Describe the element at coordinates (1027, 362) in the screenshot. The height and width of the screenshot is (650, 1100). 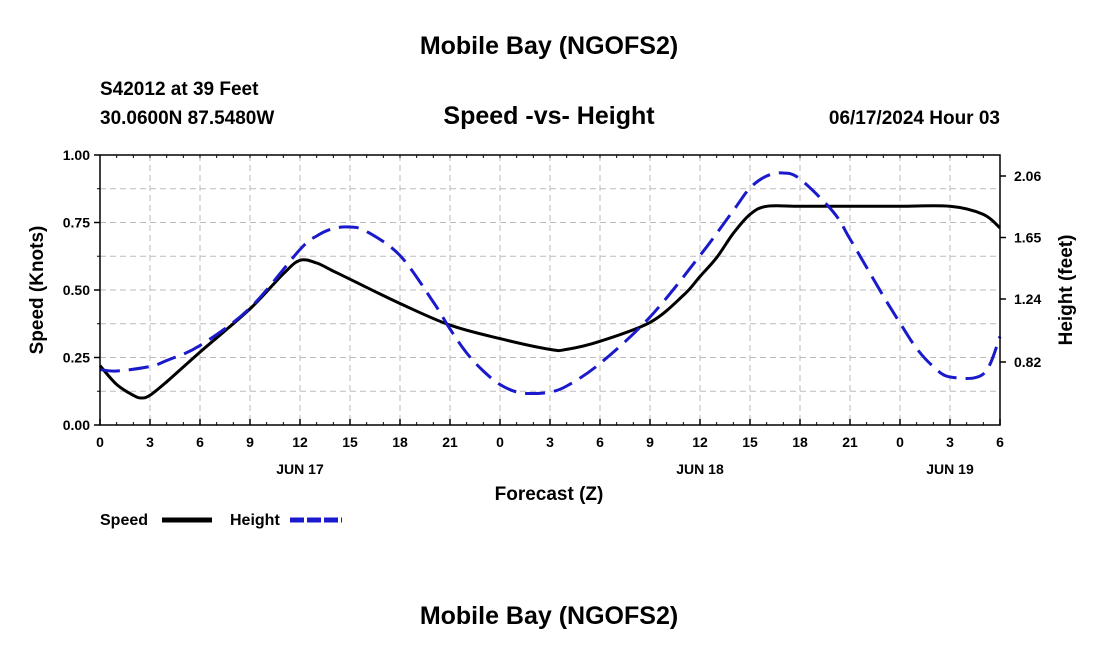
I see `y2-tick-label: 0.82` at that location.